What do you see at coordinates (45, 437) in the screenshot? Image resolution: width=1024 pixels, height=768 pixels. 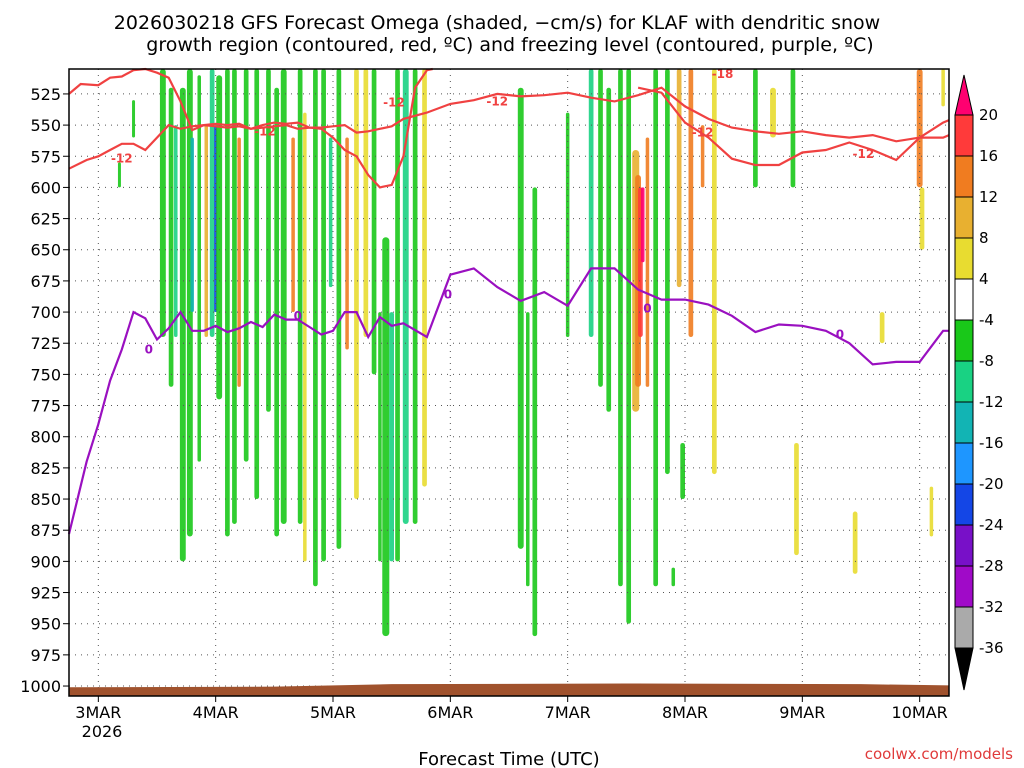 I see `y-tick-label: 800` at bounding box center [45, 437].